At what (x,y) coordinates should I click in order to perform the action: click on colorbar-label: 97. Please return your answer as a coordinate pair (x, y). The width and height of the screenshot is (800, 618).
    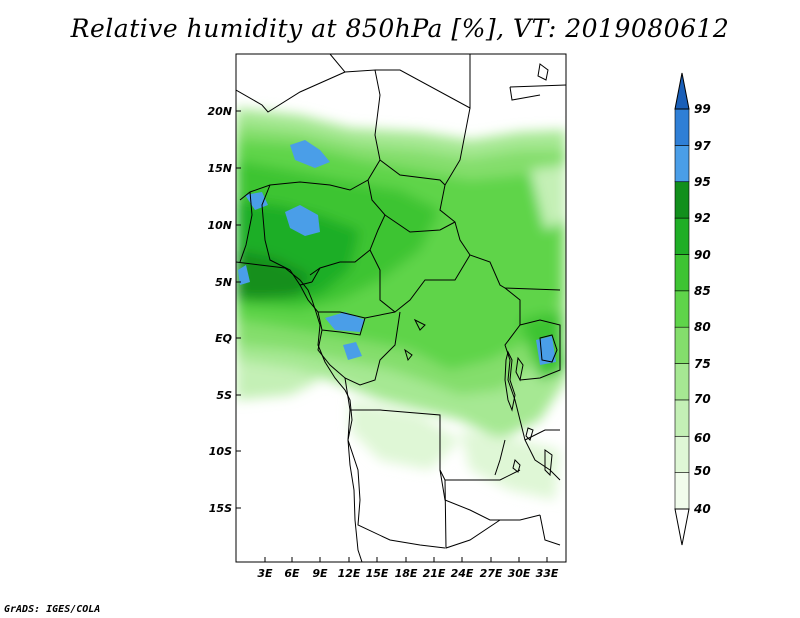
    Looking at the image, I should click on (702, 146).